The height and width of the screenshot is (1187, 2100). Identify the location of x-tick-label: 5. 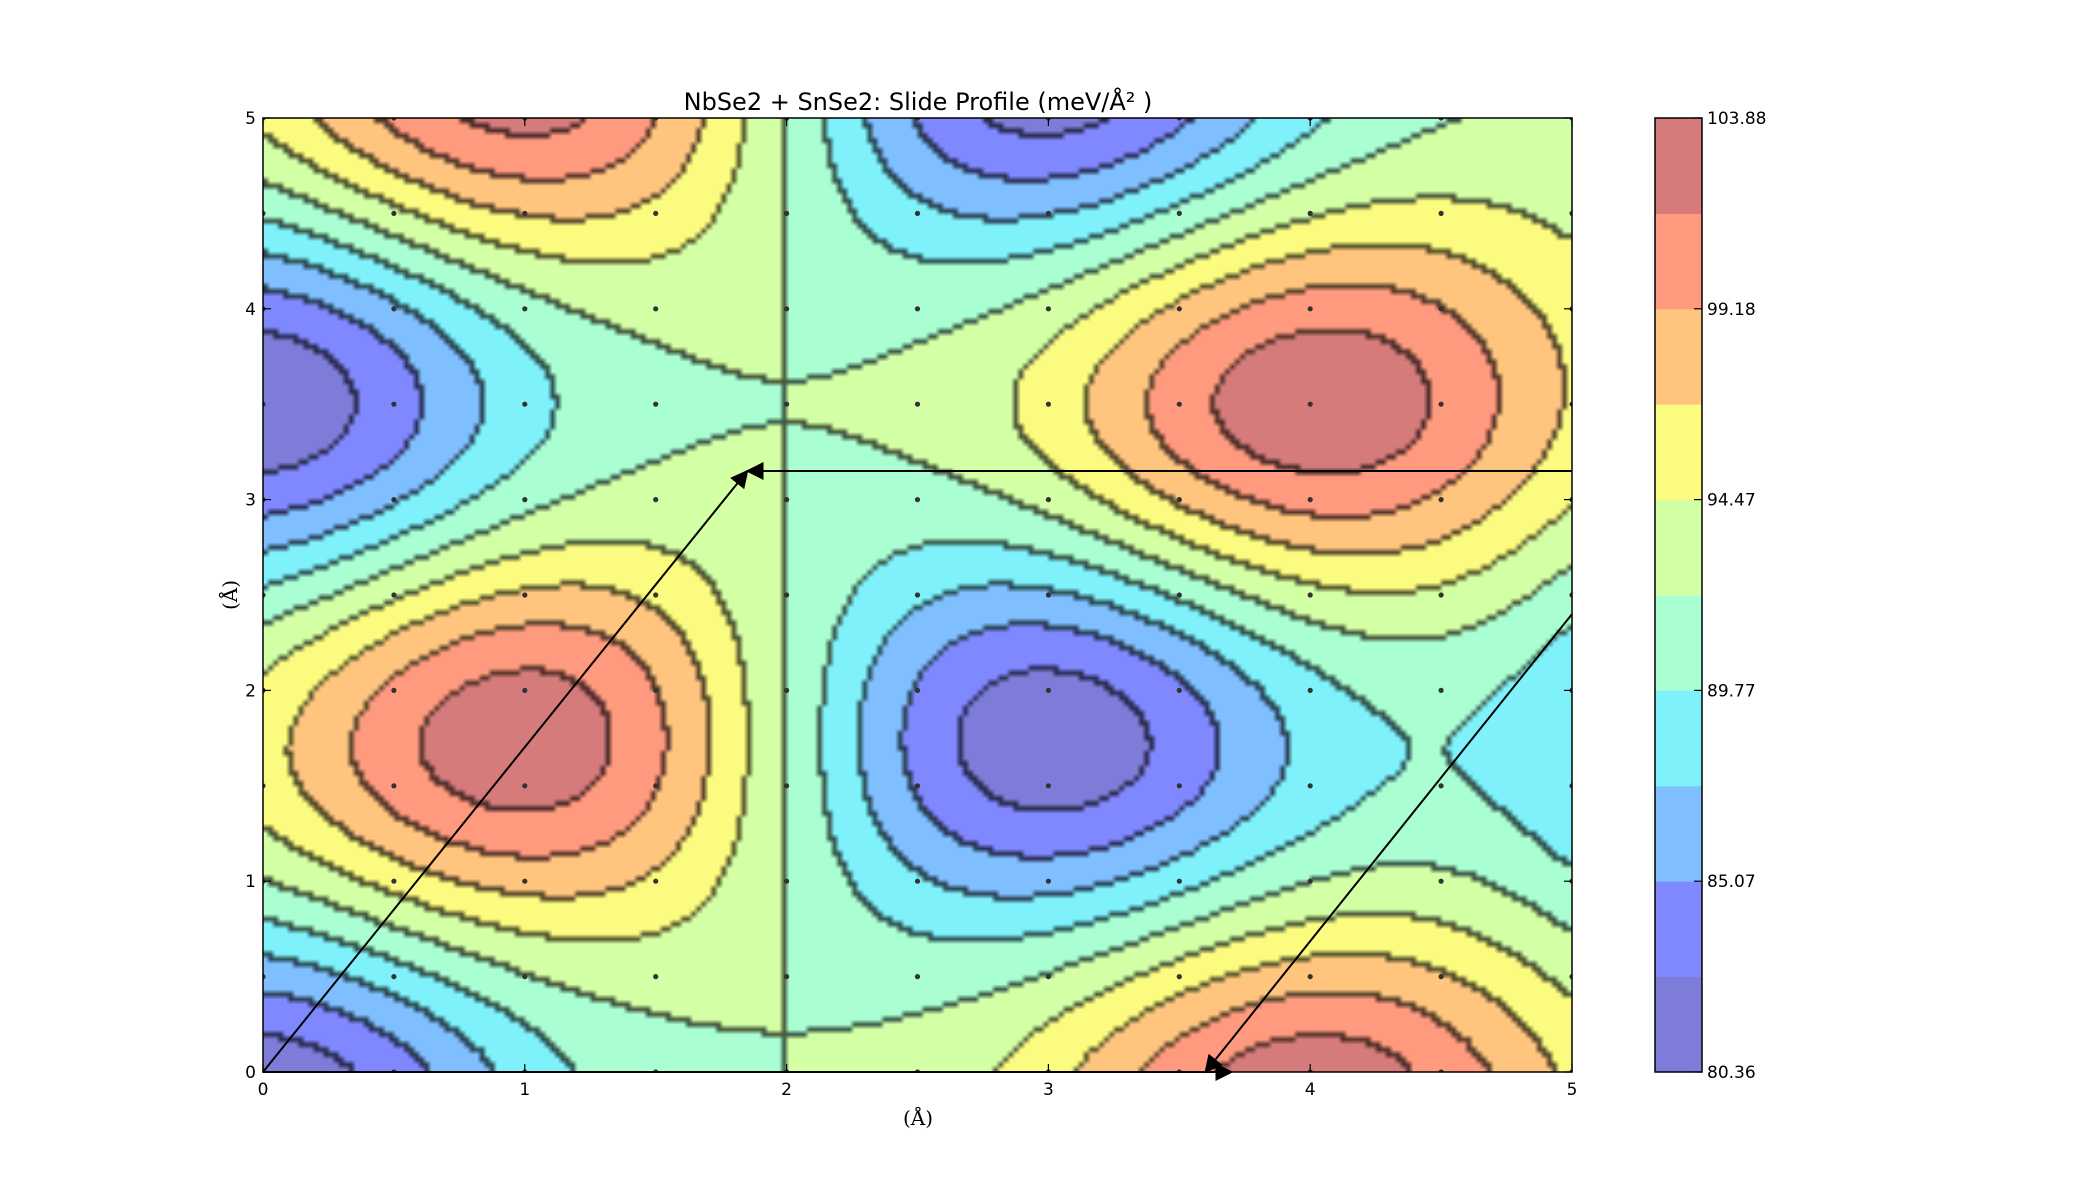
(1572, 1090).